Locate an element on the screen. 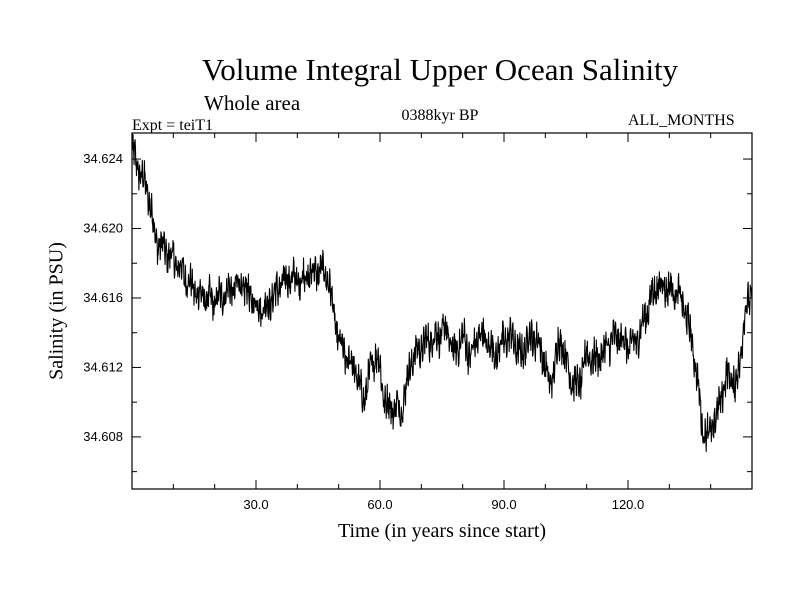 The height and width of the screenshot is (600, 800). x-tick-label: 120.0 is located at coordinates (628, 504).